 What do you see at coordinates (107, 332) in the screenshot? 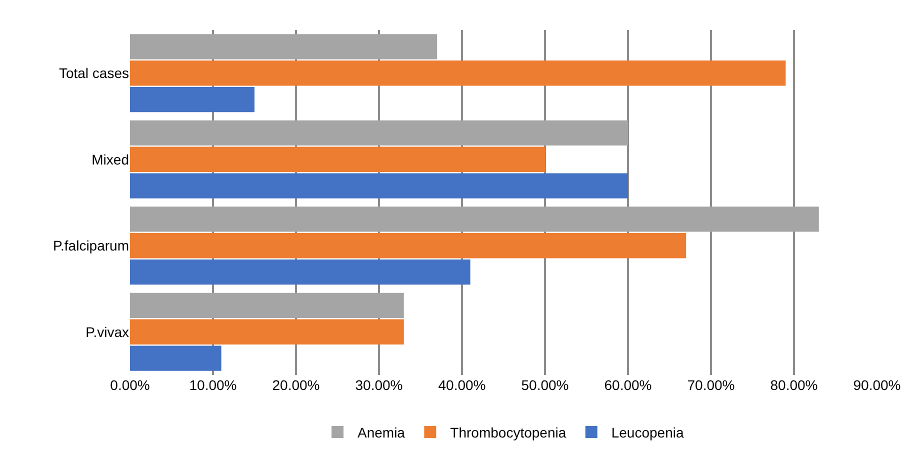
I see `y-tick-label: P.vivax` at bounding box center [107, 332].